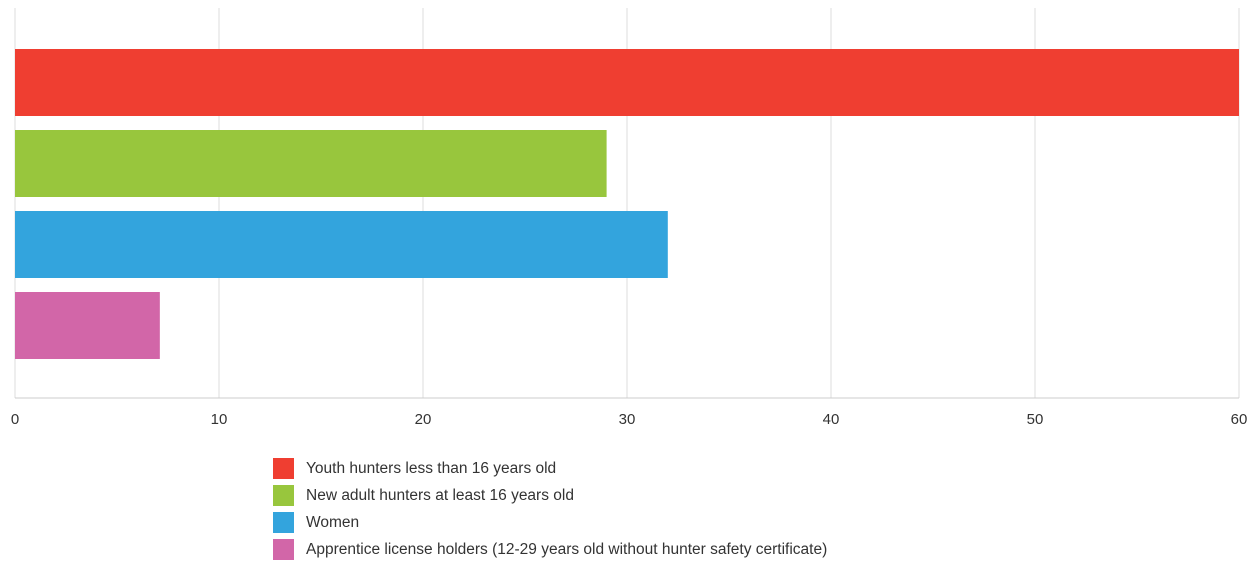 The width and height of the screenshot is (1260, 580). What do you see at coordinates (831, 419) in the screenshot?
I see `x-tick-label: 40` at bounding box center [831, 419].